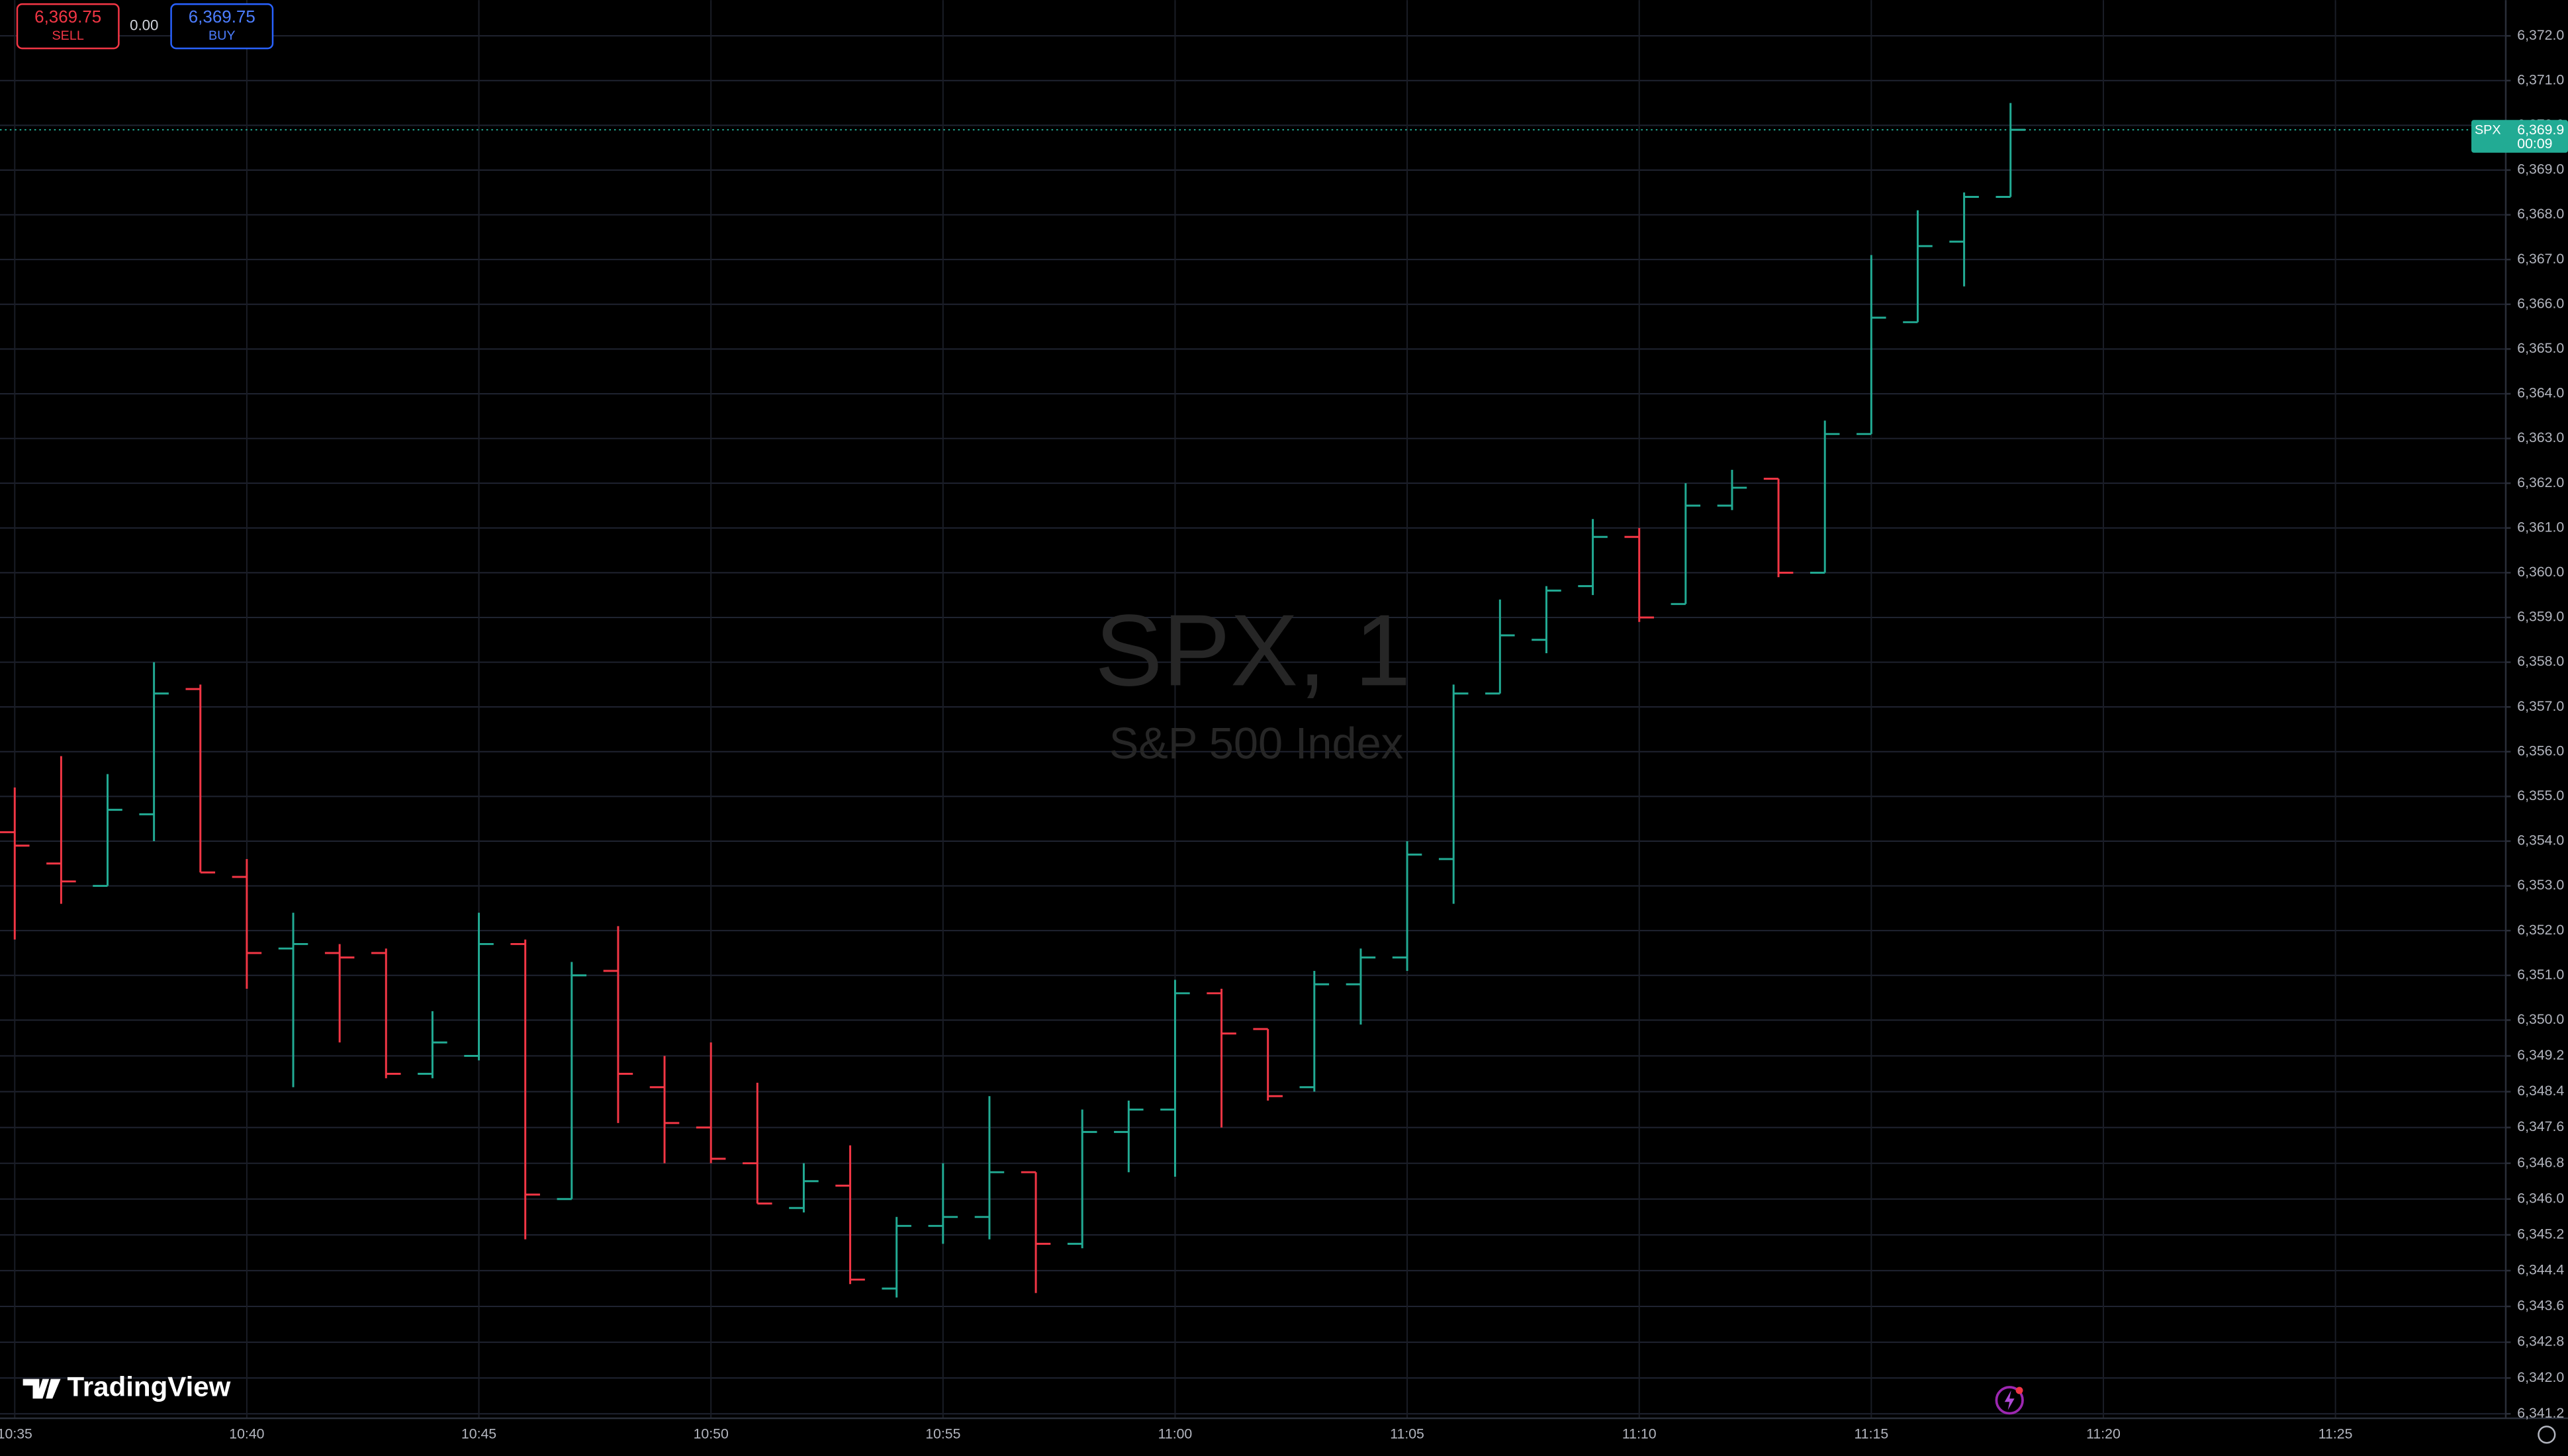 The height and width of the screenshot is (1456, 2568). What do you see at coordinates (2540, 1413) in the screenshot?
I see `y-tick-label: 6,341.2` at bounding box center [2540, 1413].